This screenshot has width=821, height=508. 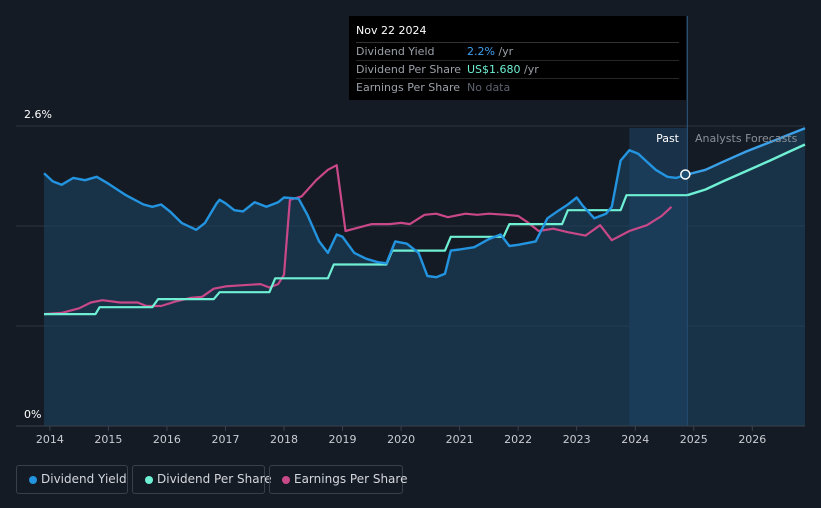 I want to click on x-tick-label: 2018, so click(x=284, y=439).